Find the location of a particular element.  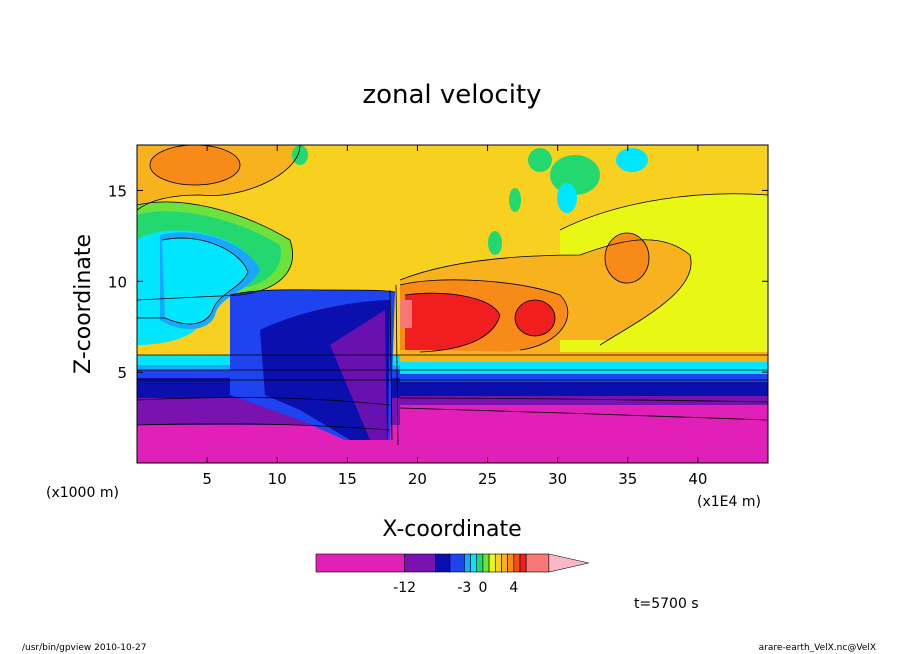

y-axis-label: Z-coordinate is located at coordinates (83, 304).